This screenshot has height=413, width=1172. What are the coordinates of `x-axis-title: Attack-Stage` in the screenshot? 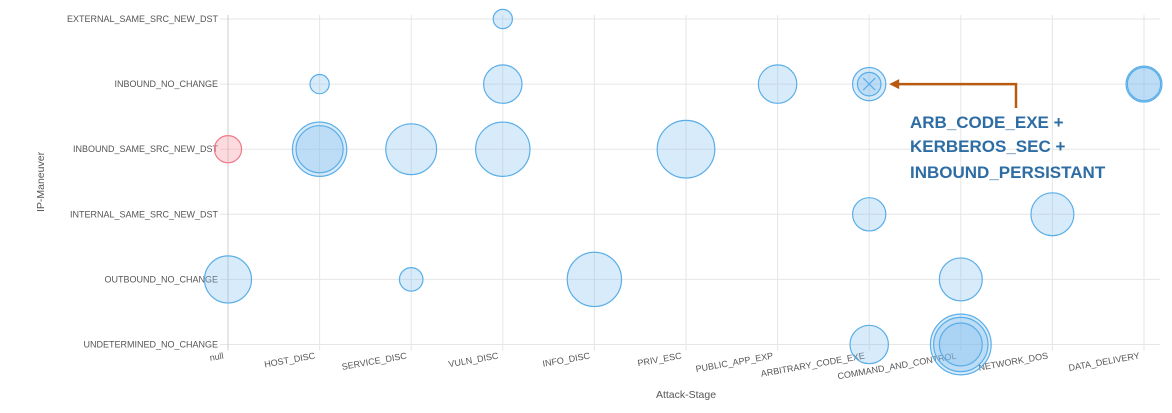 It's located at (686, 395).